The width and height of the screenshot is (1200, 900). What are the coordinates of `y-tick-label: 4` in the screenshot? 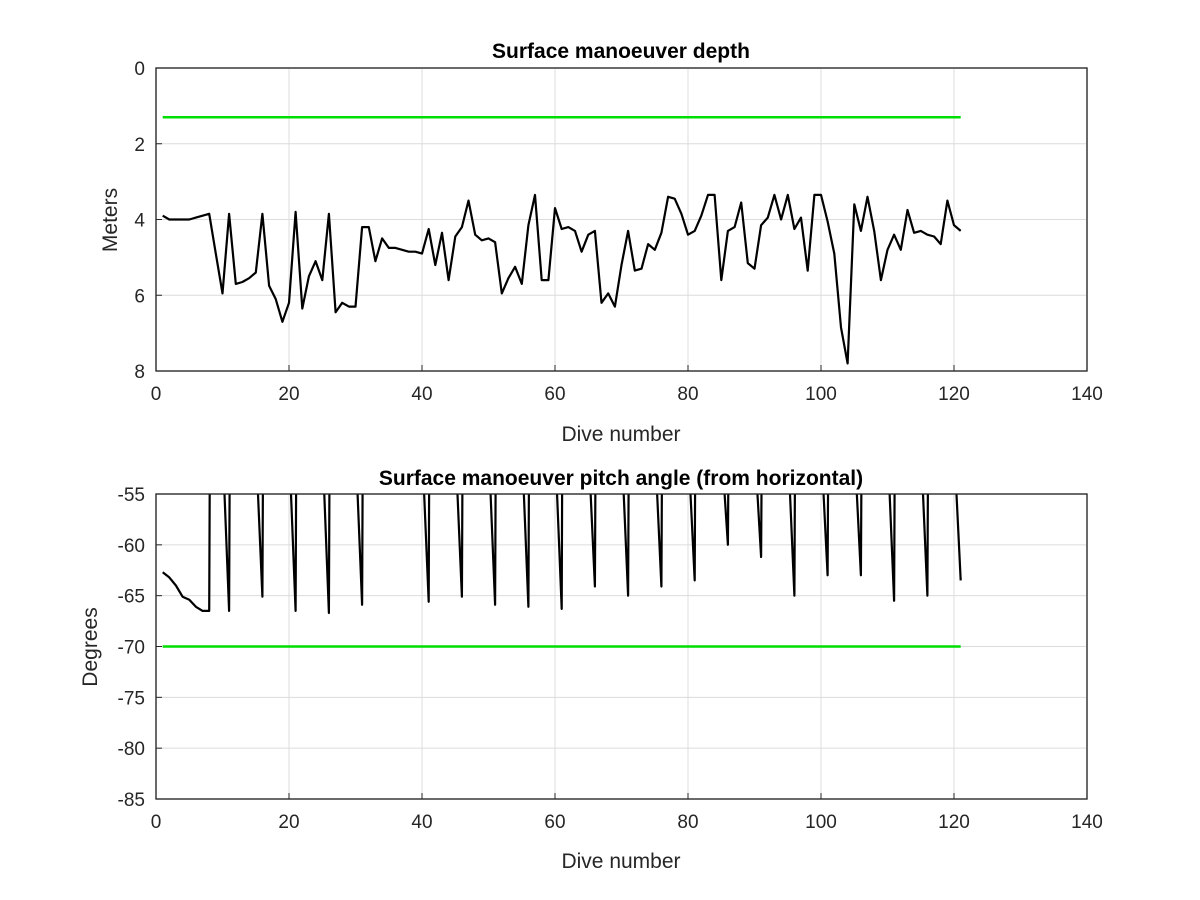 It's located at (139, 221).